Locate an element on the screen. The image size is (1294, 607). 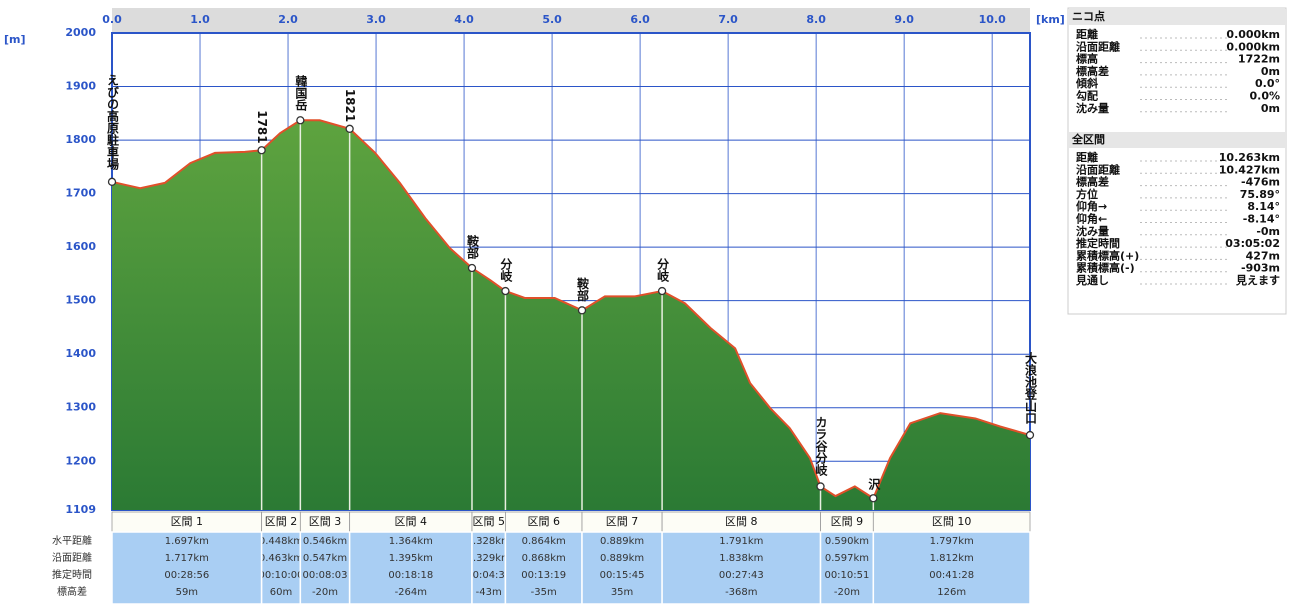
panel-label: 累積標高(+) is located at coordinates (1107, 255).